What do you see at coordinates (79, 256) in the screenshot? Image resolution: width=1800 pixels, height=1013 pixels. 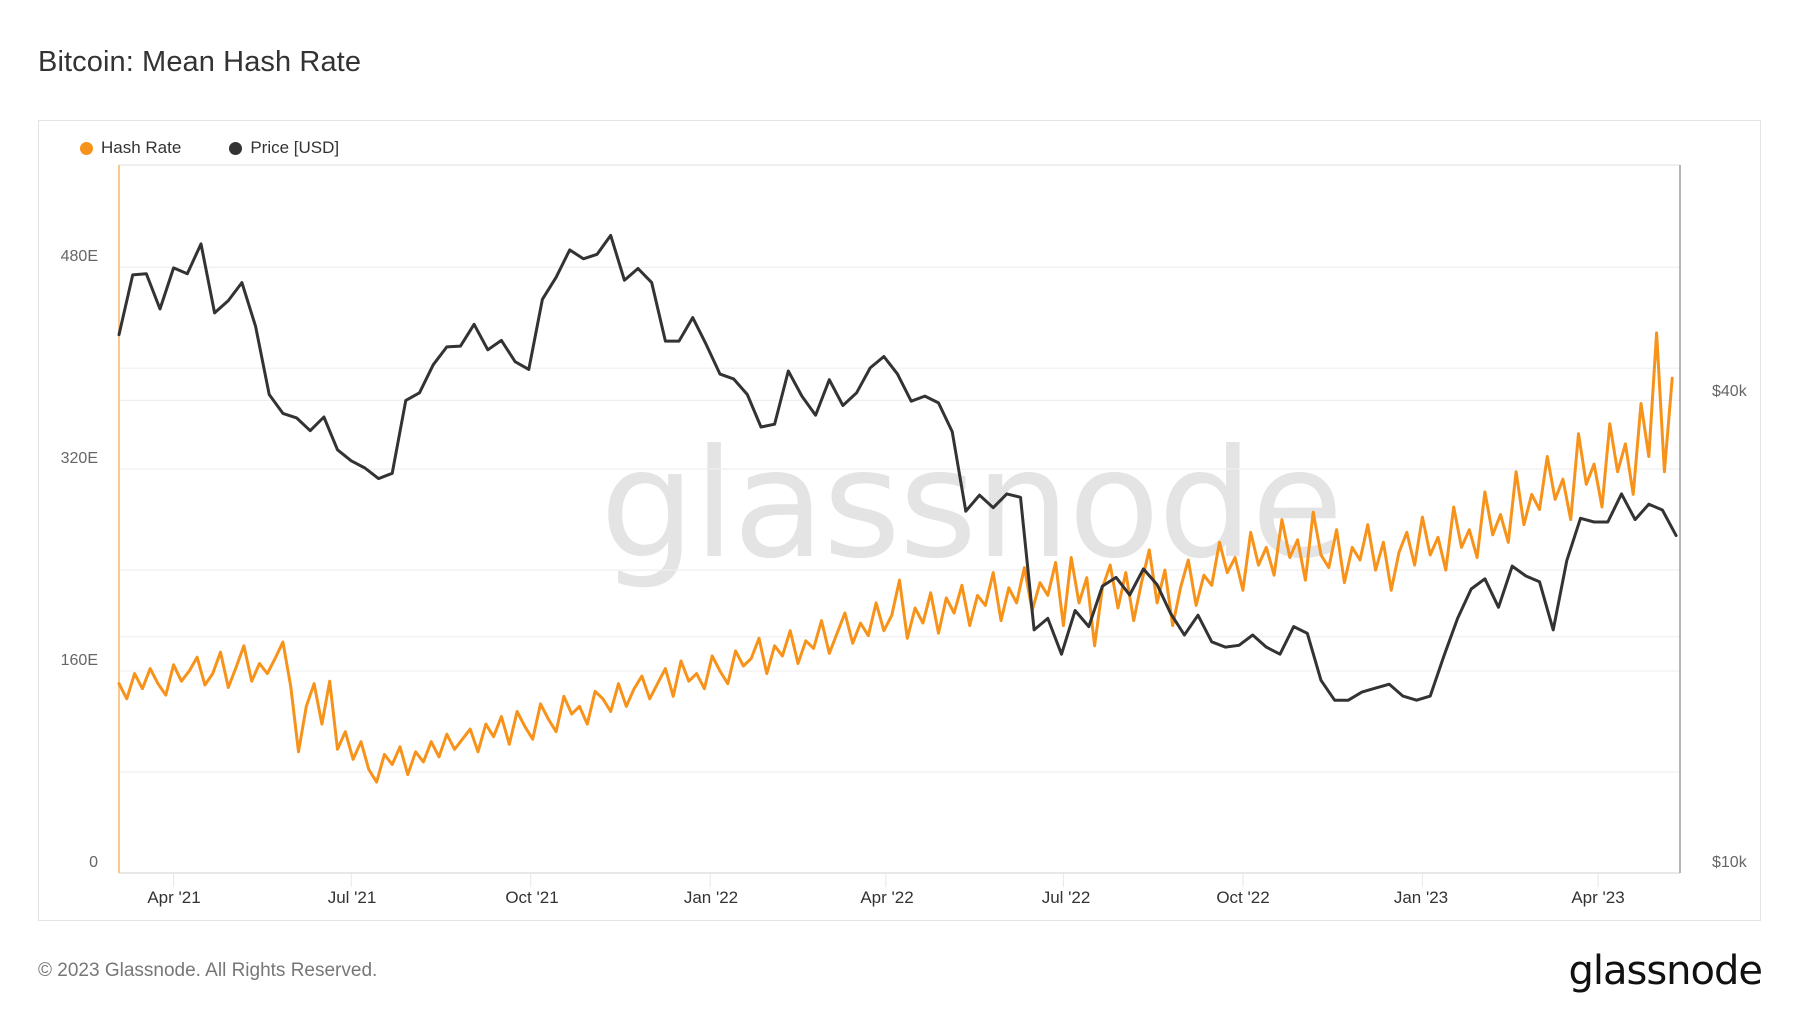 I see `y-axis-left-label: 480E` at bounding box center [79, 256].